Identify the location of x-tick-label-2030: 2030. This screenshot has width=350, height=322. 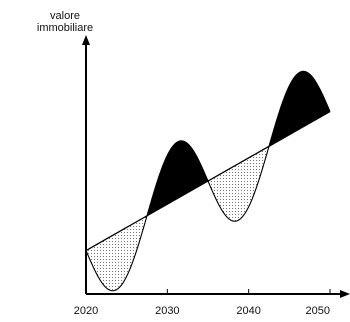
(167, 311).